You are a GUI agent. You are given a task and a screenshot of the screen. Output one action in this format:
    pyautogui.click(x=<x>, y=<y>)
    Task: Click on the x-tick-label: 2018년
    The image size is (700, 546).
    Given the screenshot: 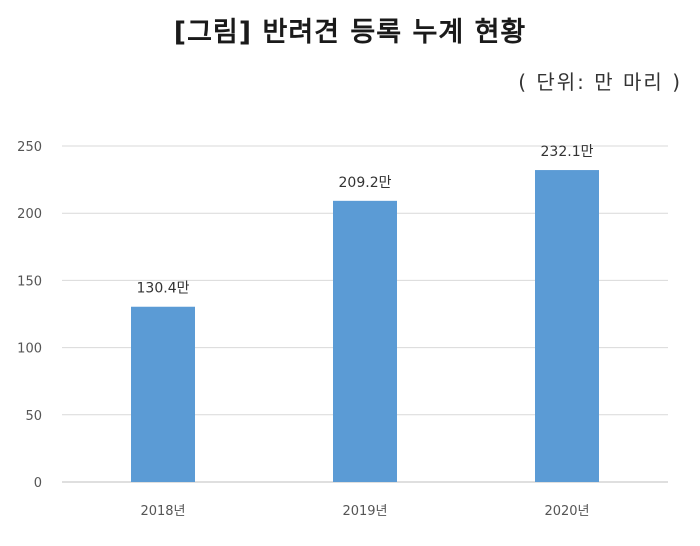 What is the action you would take?
    pyautogui.click(x=162, y=511)
    